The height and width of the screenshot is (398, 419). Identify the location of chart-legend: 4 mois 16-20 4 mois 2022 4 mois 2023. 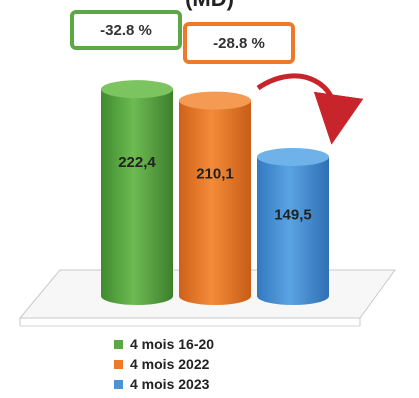
(164, 364).